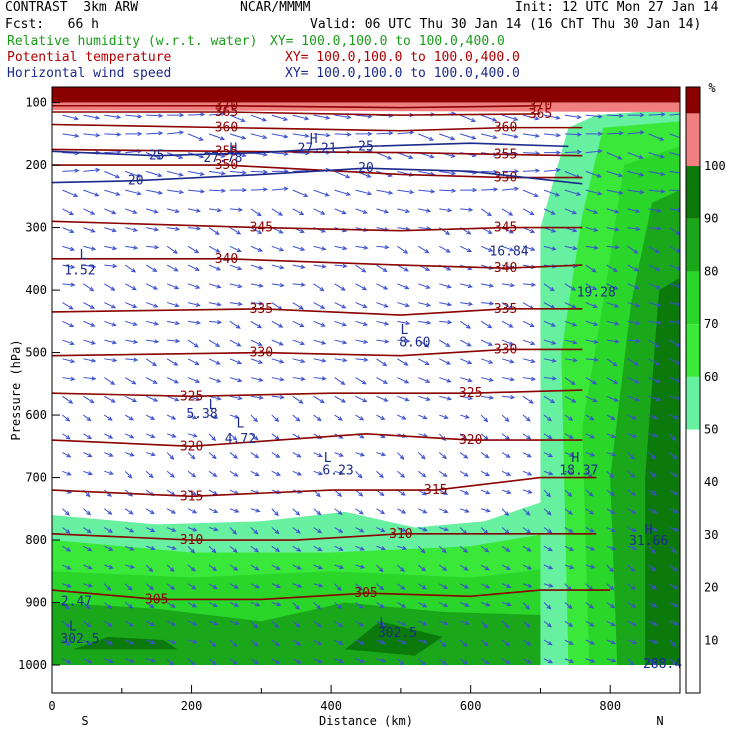 Image resolution: width=740 pixels, height=740 pixels. I want to click on theta-field-xy: XY= 100.0,100.0 to 100.0,400.0, so click(402, 57).